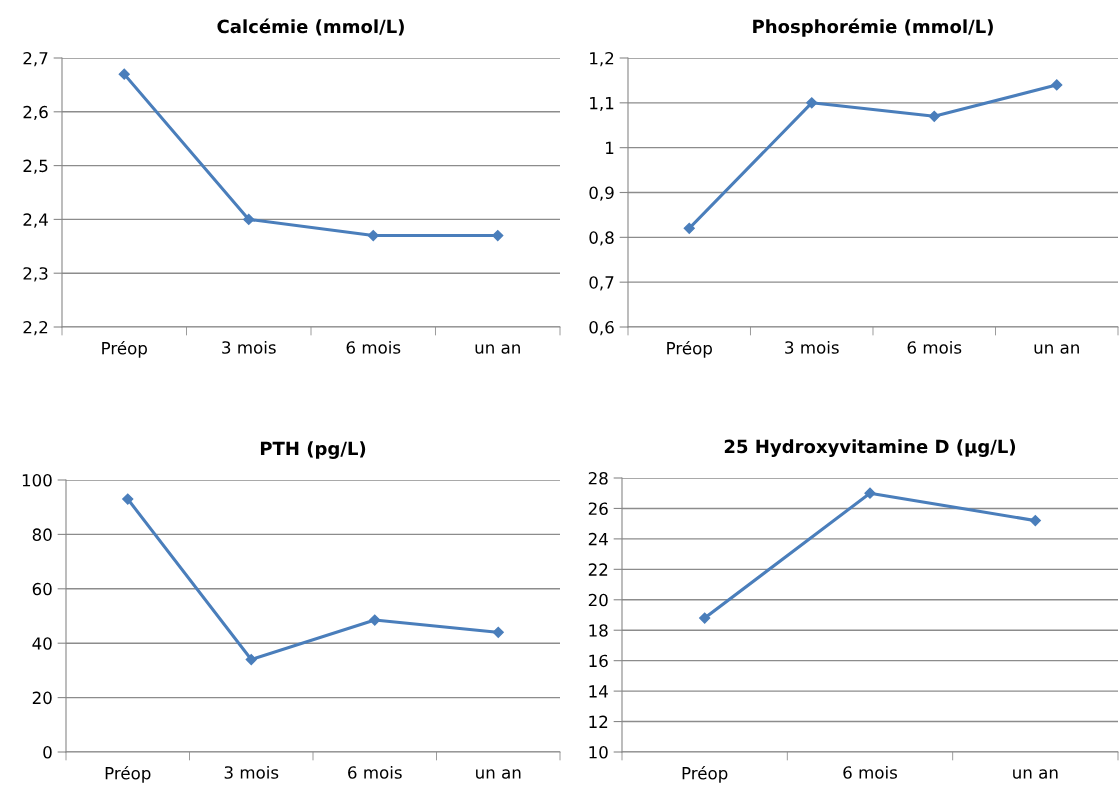 This screenshot has width=1120, height=791. What do you see at coordinates (35, 328) in the screenshot?
I see `y-tick-label: 2,2` at bounding box center [35, 328].